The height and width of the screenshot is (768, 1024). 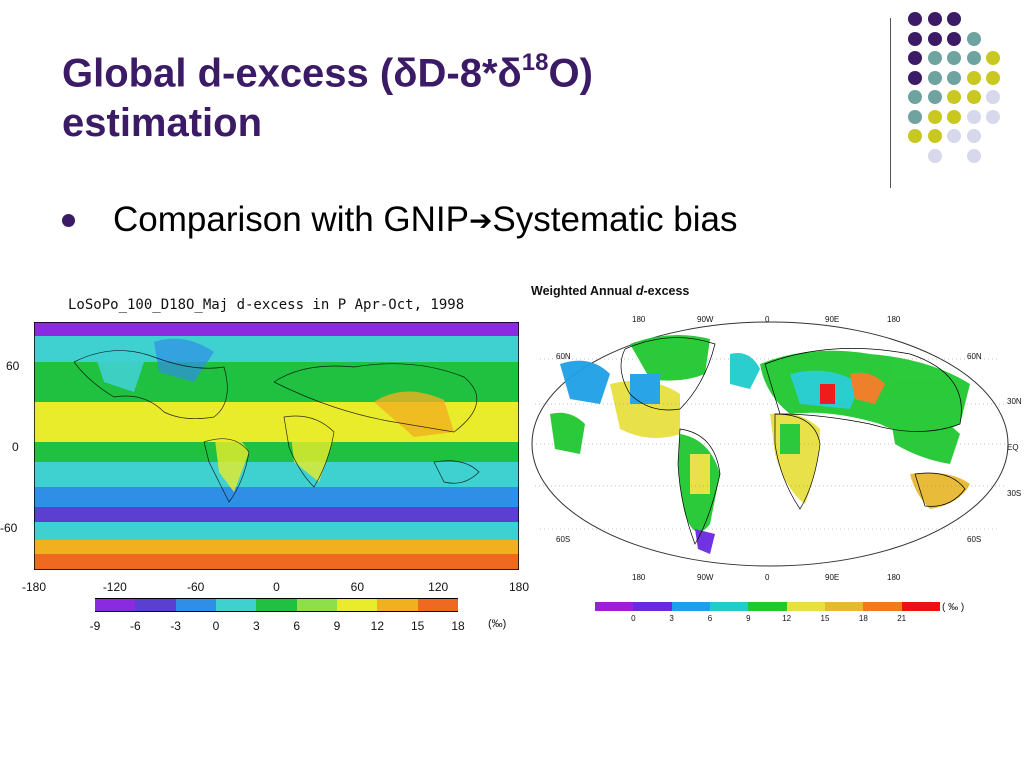 What do you see at coordinates (563, 356) in the screenshot?
I see `right-left-lat: 60N` at bounding box center [563, 356].